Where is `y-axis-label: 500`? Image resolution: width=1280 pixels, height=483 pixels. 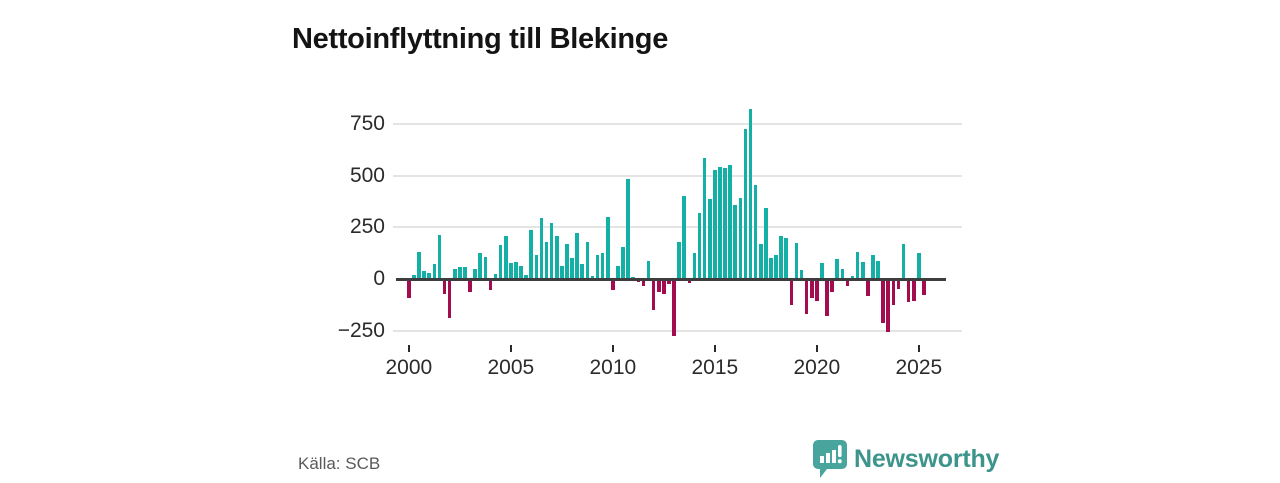 y-axis-label: 500 is located at coordinates (367, 175).